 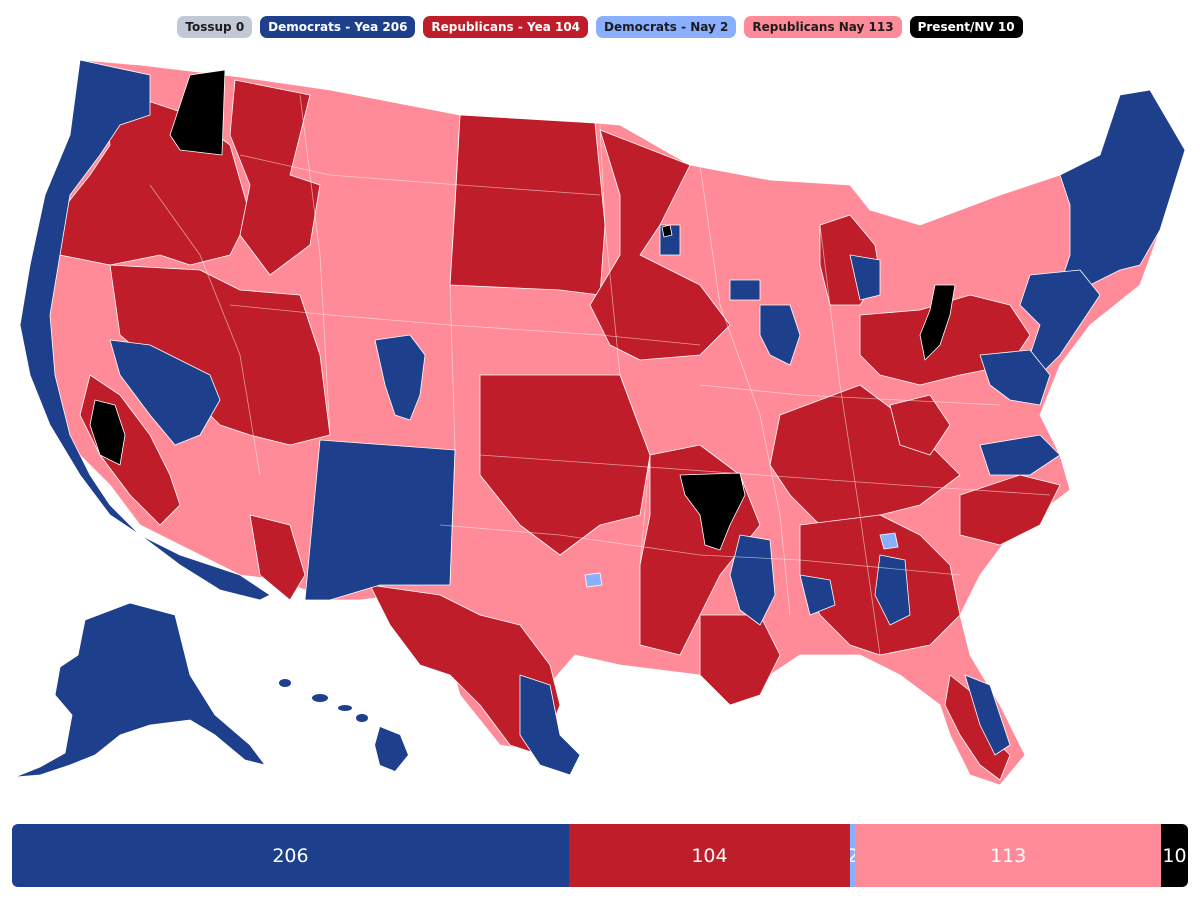 What do you see at coordinates (107, 432) in the screenshot?
I see `region-present-california` at bounding box center [107, 432].